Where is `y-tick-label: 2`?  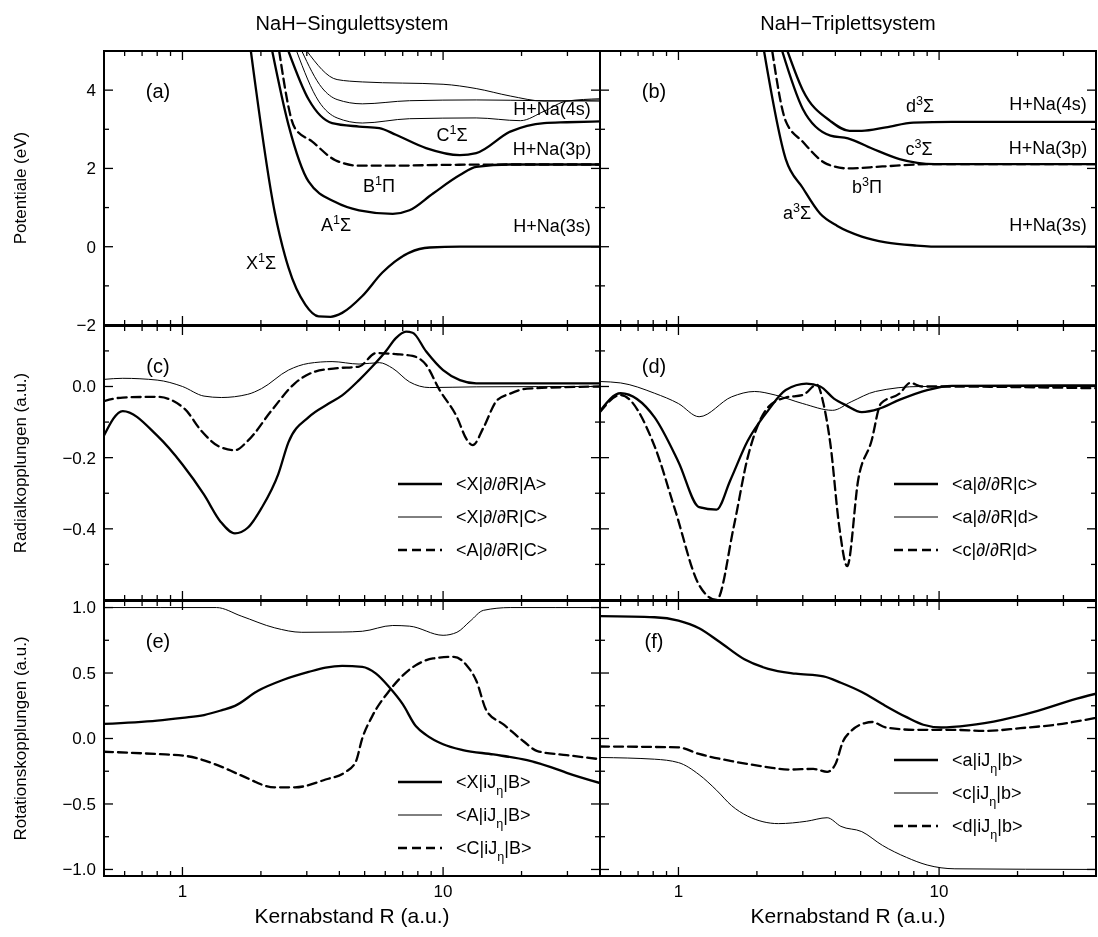 y-tick-label: 2 is located at coordinates (91, 169).